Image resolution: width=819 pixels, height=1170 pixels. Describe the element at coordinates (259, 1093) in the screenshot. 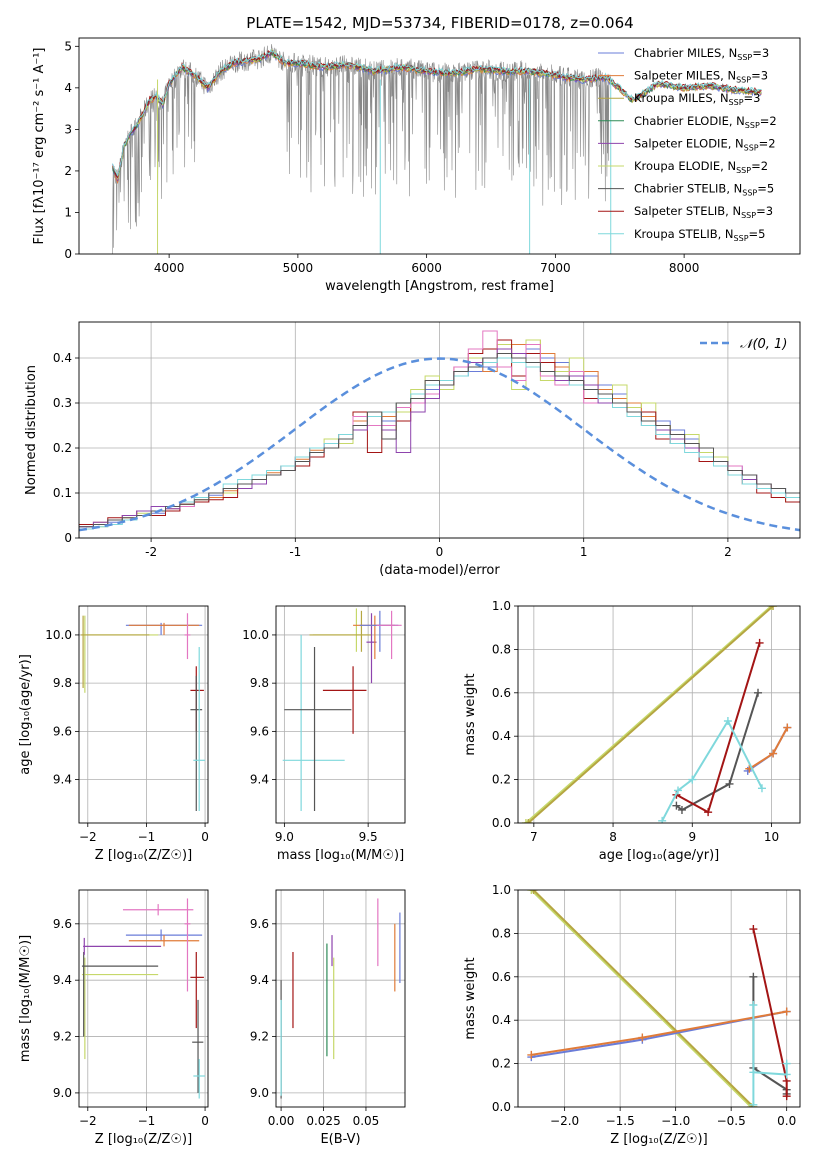

I see `ebv-mass-ytick-label: 9.0` at that location.